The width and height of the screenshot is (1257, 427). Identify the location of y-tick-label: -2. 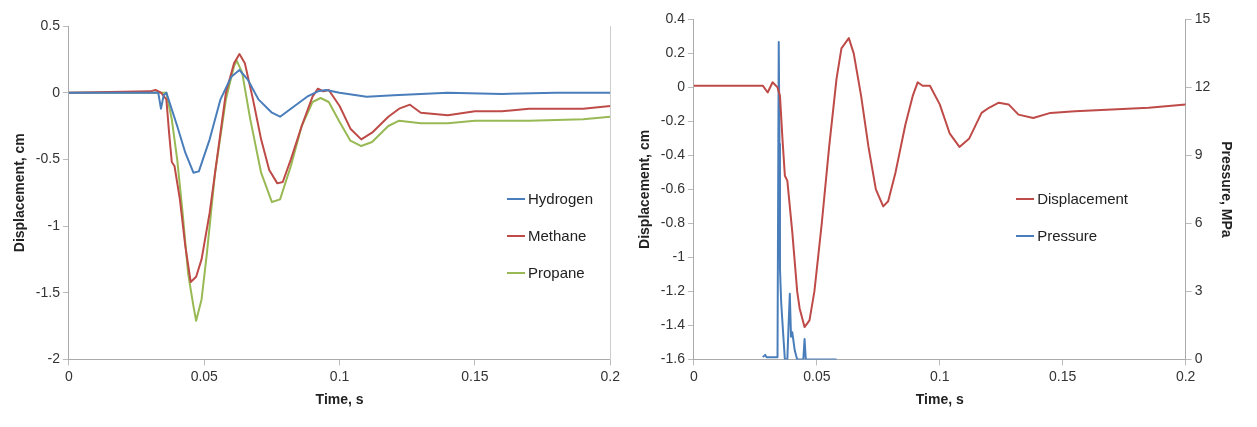
(54, 358).